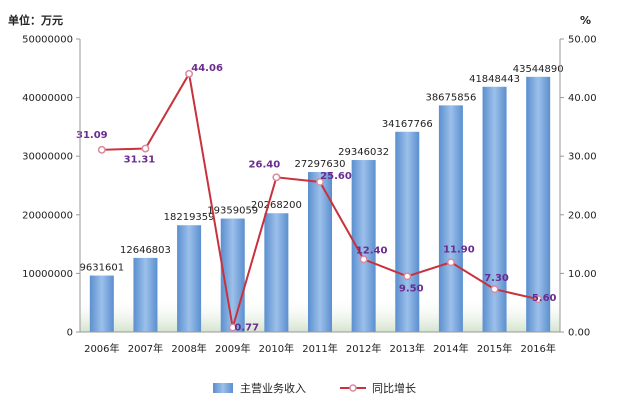 The width and height of the screenshot is (639, 408). Describe the element at coordinates (70, 333) in the screenshot. I see `left-axis-tick-label: 0` at that location.